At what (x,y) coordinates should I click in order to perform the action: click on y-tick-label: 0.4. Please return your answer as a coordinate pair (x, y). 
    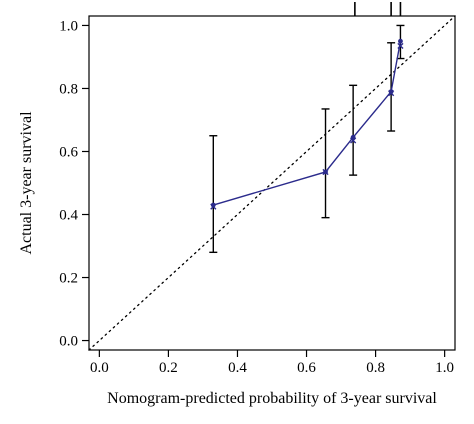
    Looking at the image, I should click on (68, 216).